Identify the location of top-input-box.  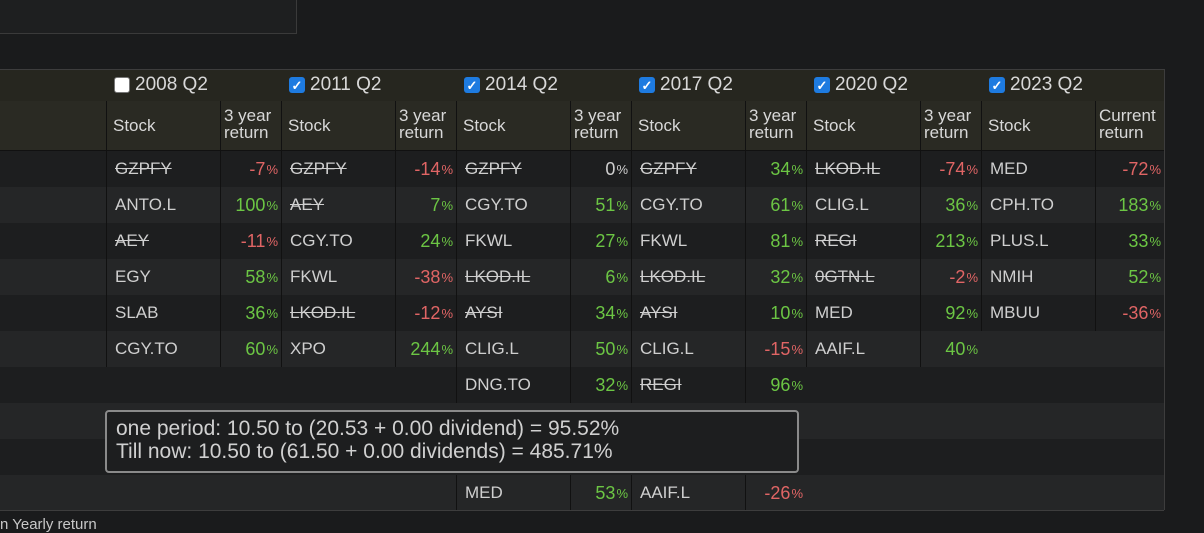
(148, 17).